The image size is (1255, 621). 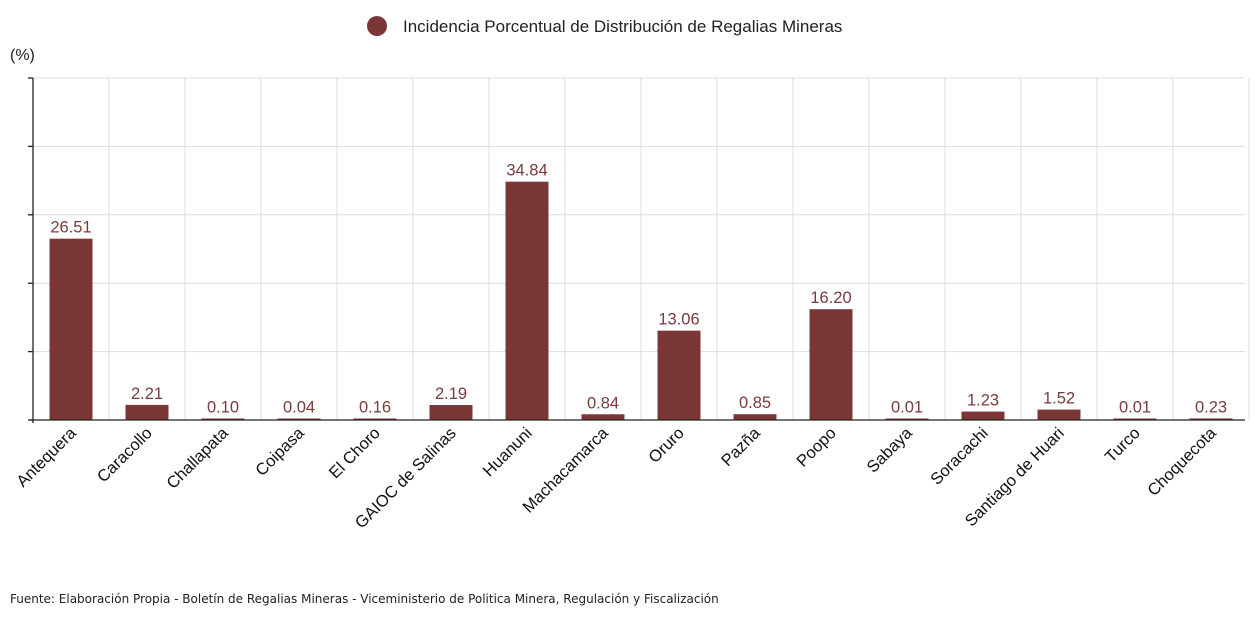 What do you see at coordinates (603, 403) in the screenshot?
I see `data-label: 0.84` at bounding box center [603, 403].